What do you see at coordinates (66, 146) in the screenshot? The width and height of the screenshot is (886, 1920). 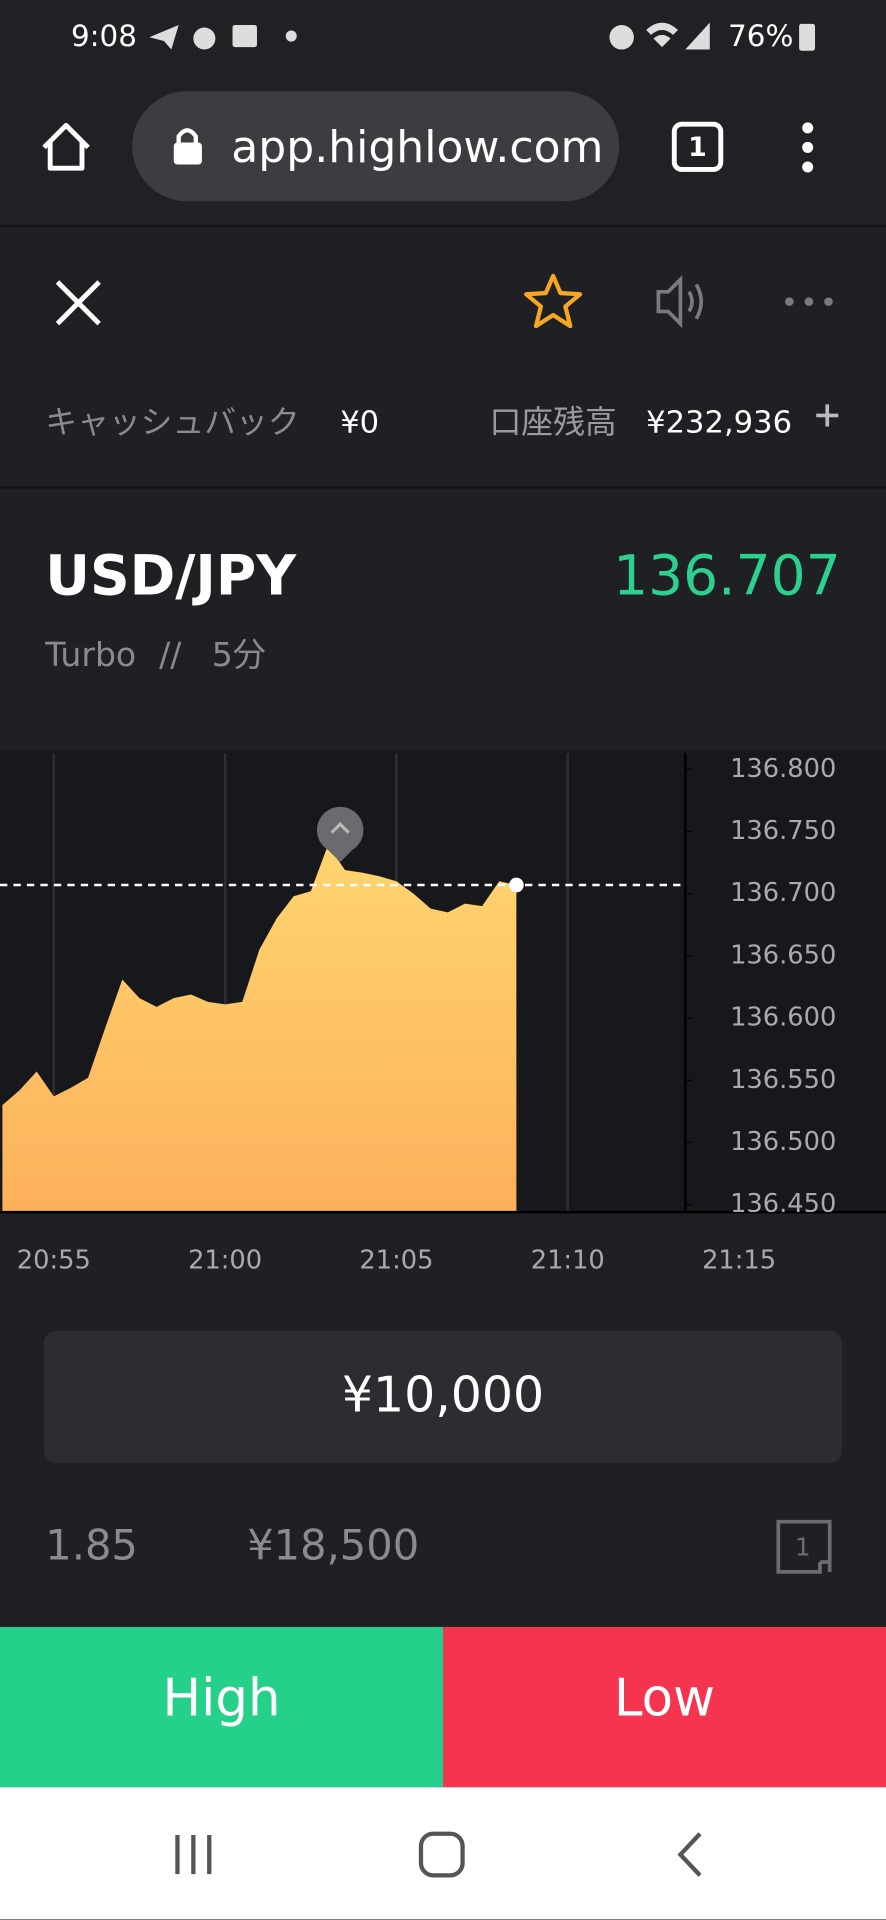 I see `home-button` at bounding box center [66, 146].